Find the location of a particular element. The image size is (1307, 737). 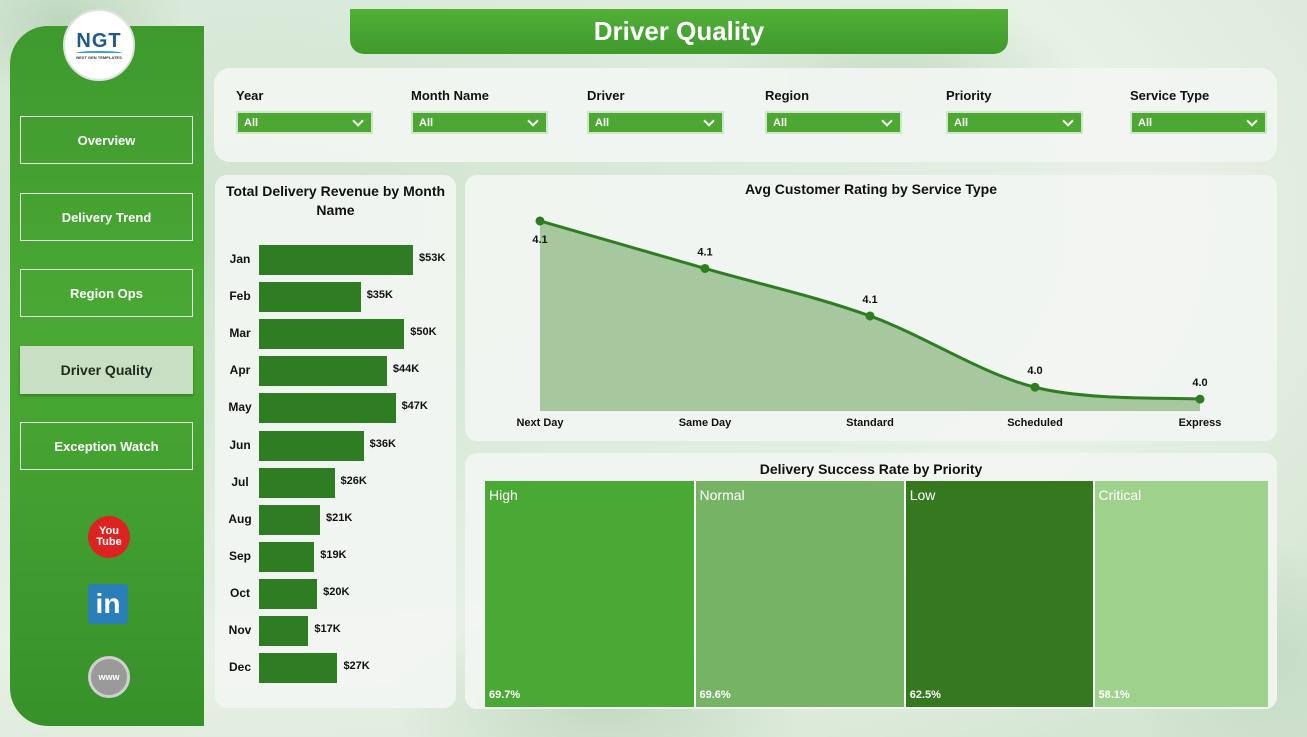

bar-data-label: $26K is located at coordinates (353, 480).